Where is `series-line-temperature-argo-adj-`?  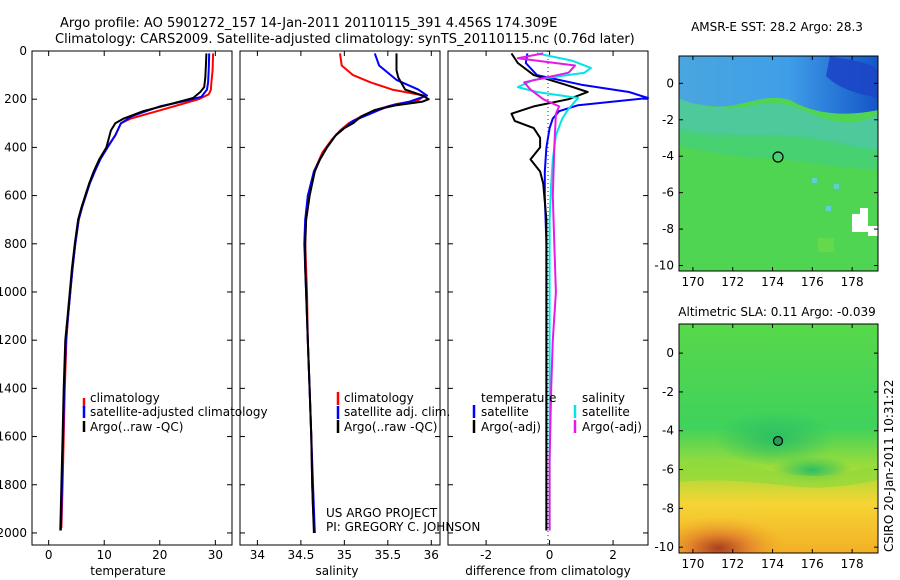
series-line-temperature-argo-adj- is located at coordinates (549, 291).